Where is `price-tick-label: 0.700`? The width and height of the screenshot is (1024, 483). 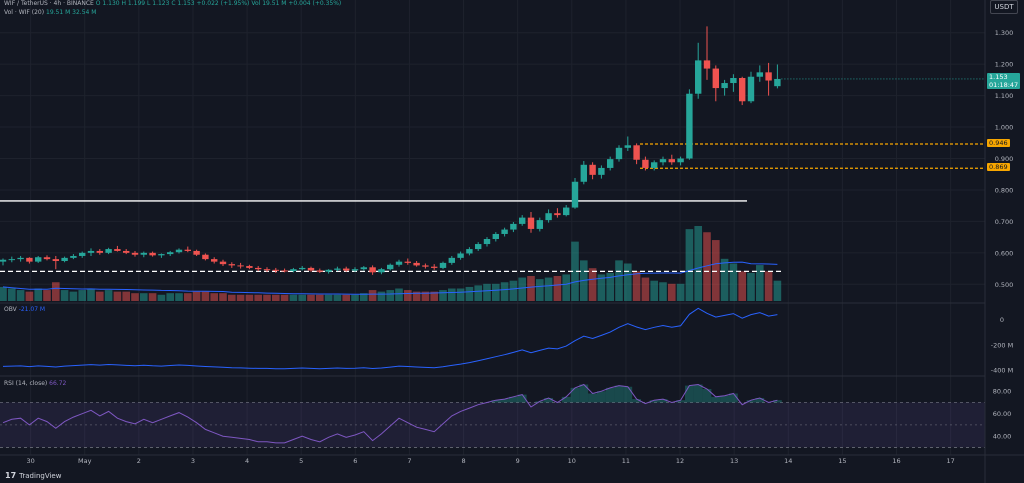 price-tick-label: 0.700 is located at coordinates (1004, 222).